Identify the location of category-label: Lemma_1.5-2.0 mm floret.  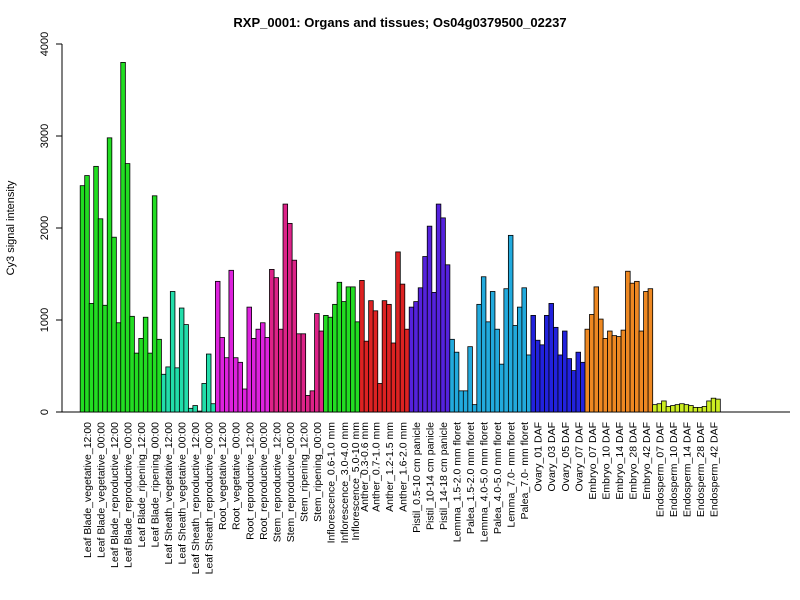
(458, 482).